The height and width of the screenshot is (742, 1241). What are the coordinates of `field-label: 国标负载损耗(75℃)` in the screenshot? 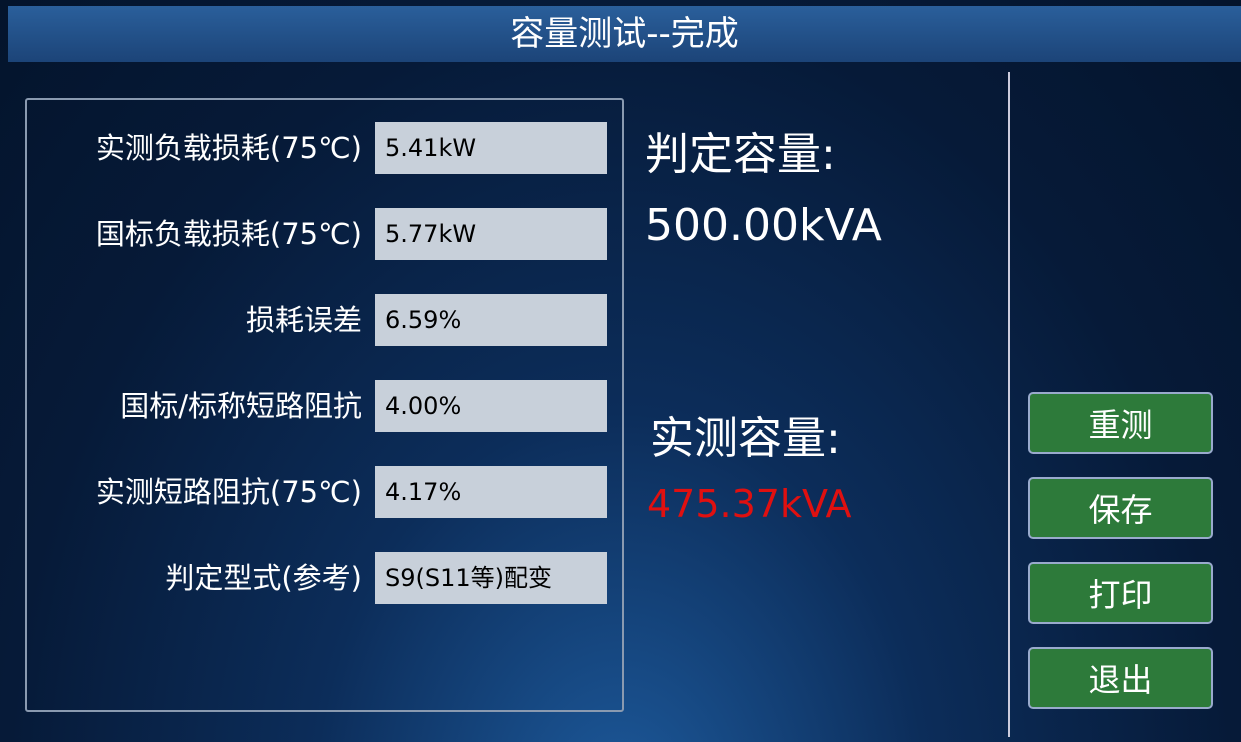 It's located at (228, 234).